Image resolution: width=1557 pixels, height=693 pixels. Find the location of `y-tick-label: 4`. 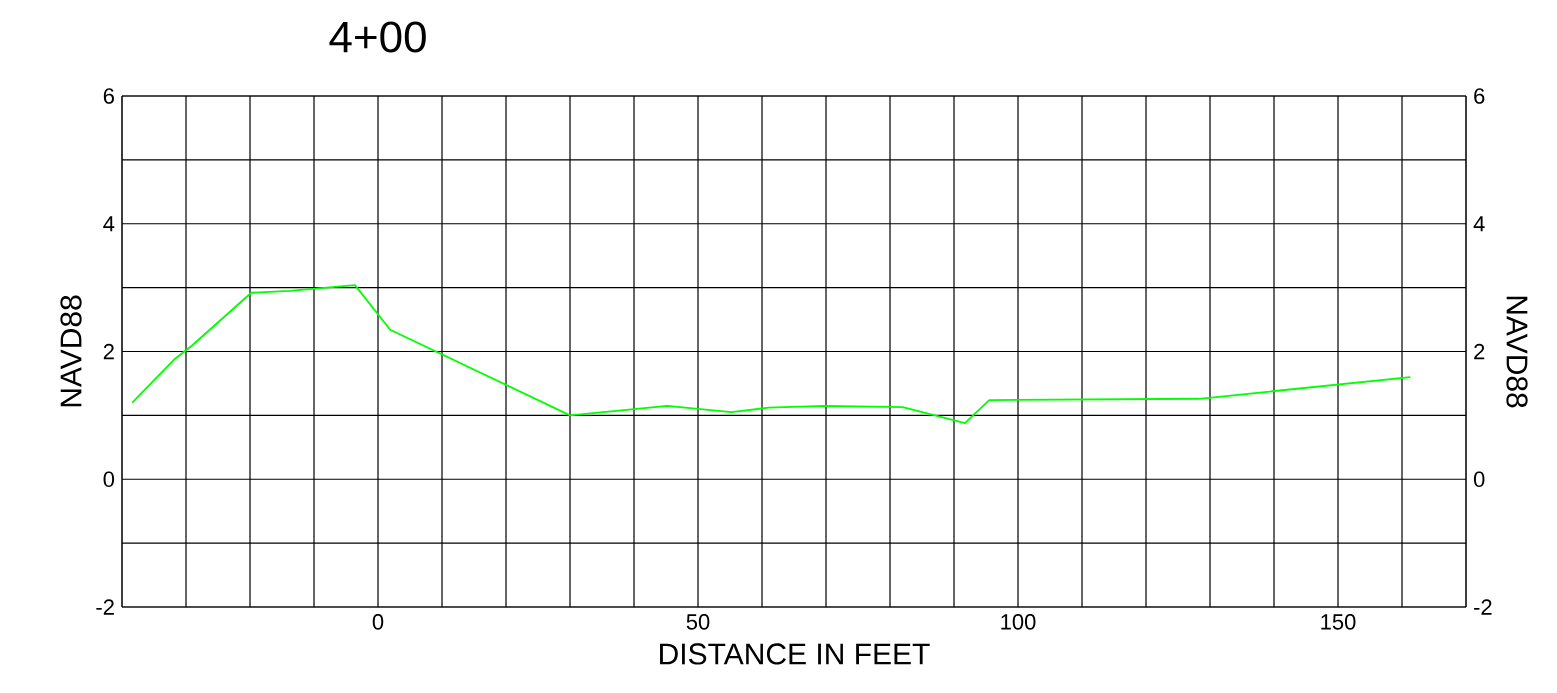

y-tick-label: 4 is located at coordinates (109, 224).